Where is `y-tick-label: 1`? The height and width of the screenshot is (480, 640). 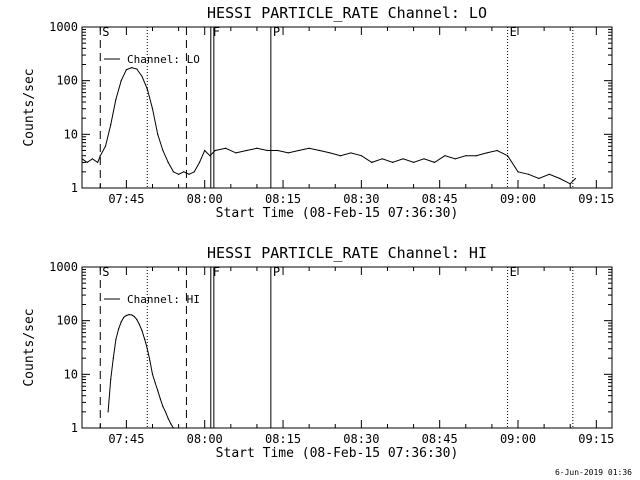
y-tick-label: 1 is located at coordinates (74, 428).